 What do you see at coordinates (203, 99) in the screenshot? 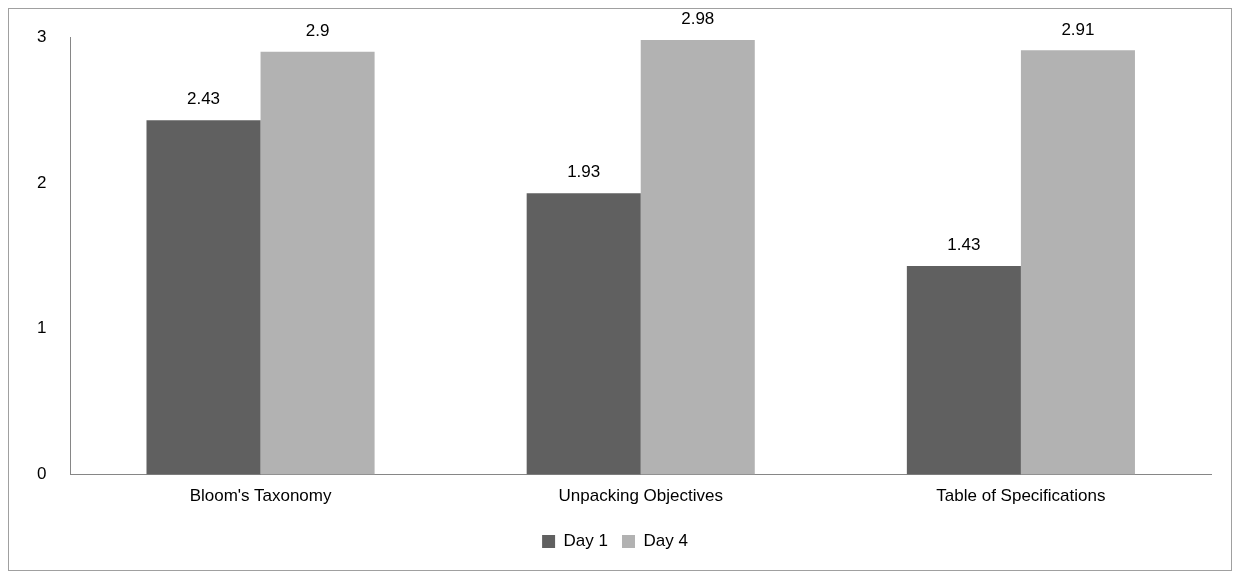
I see `data-label: 2.43` at bounding box center [203, 99].